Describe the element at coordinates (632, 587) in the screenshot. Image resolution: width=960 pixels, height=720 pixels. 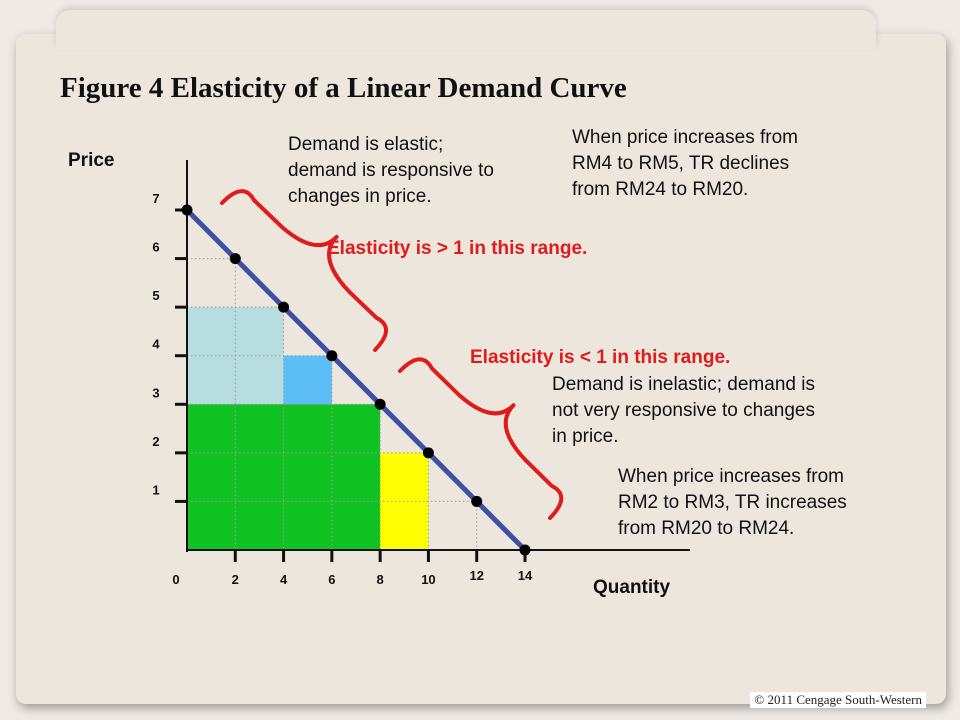
I see `x-axis-title: Quantity` at that location.